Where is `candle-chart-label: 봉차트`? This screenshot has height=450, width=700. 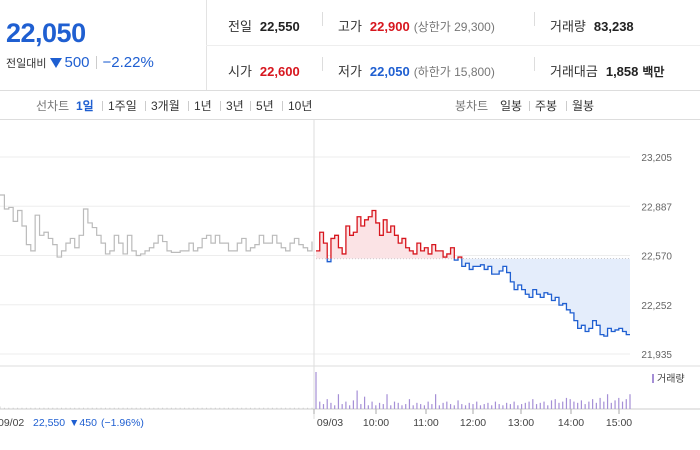
candle-chart-label: 봉차트 is located at coordinates (472, 106).